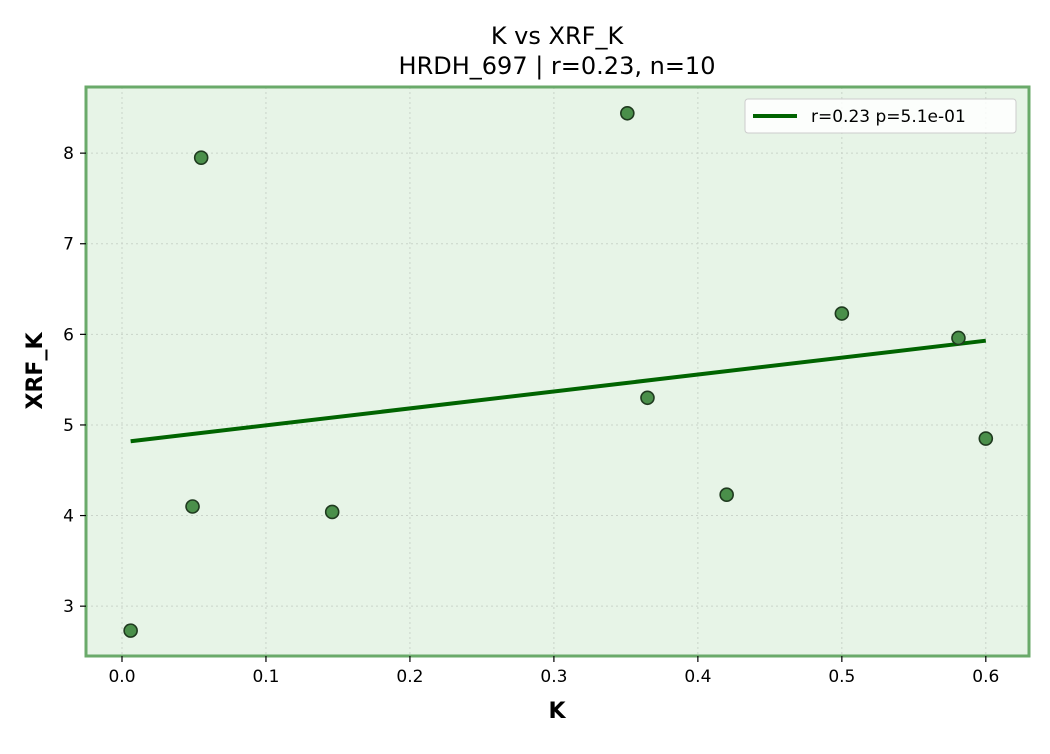 The height and width of the screenshot is (754, 1050). Describe the element at coordinates (68, 245) in the screenshot. I see `y-tick-label: 7` at that location.